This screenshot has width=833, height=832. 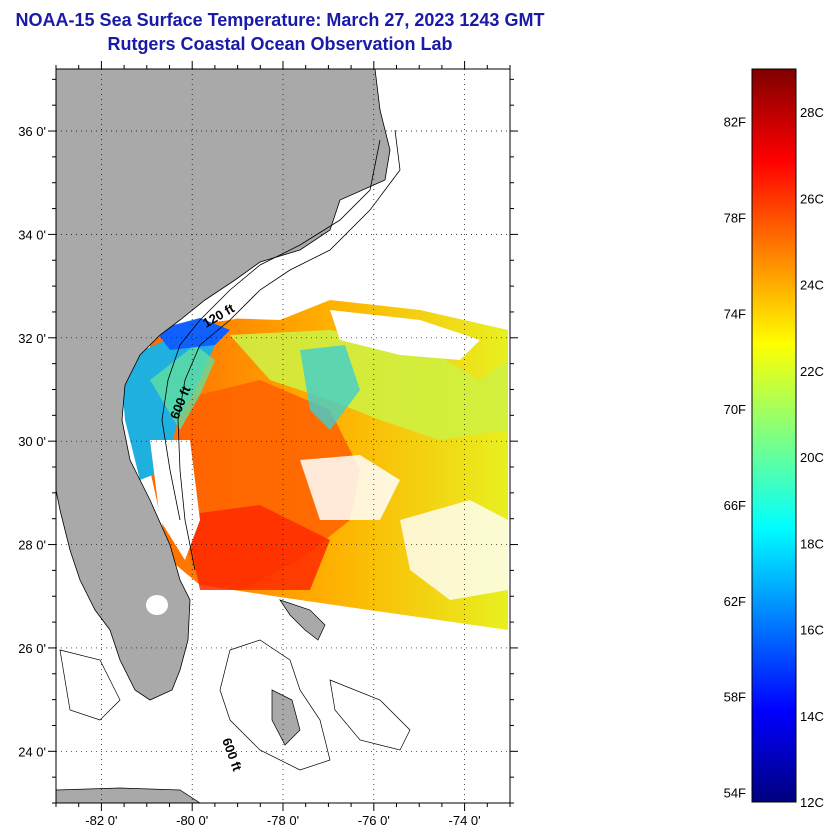 What do you see at coordinates (774, 435) in the screenshot?
I see `colorbar` at bounding box center [774, 435].